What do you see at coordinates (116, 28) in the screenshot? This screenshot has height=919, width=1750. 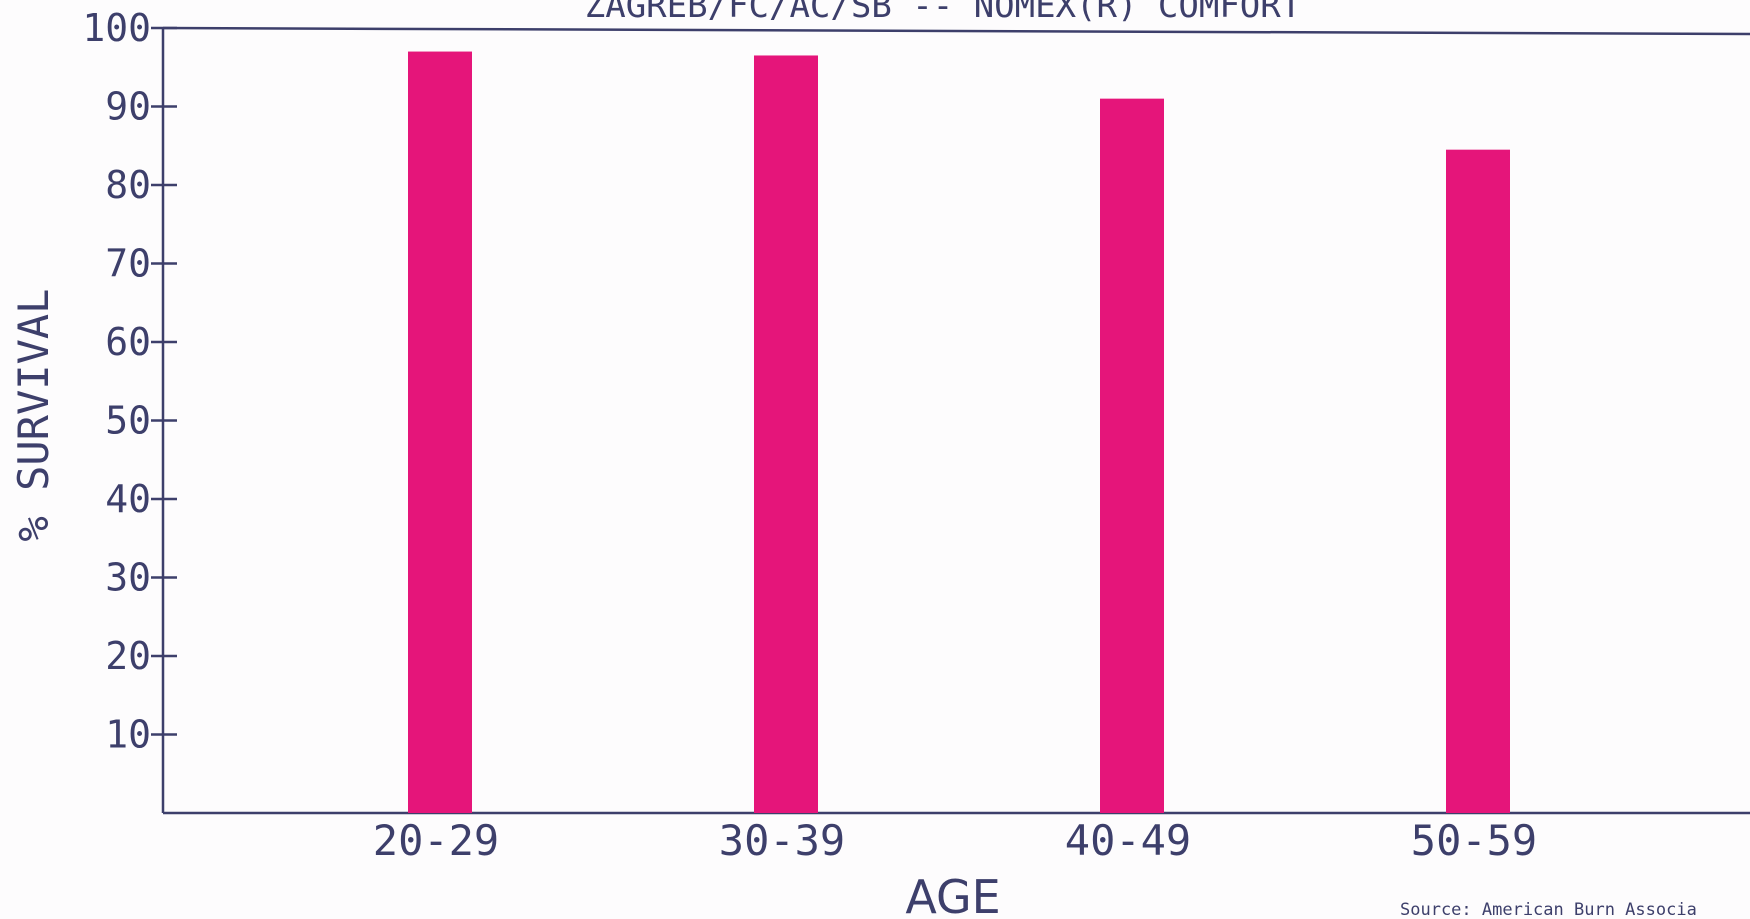 I see `y-tick-label: 100` at bounding box center [116, 28].